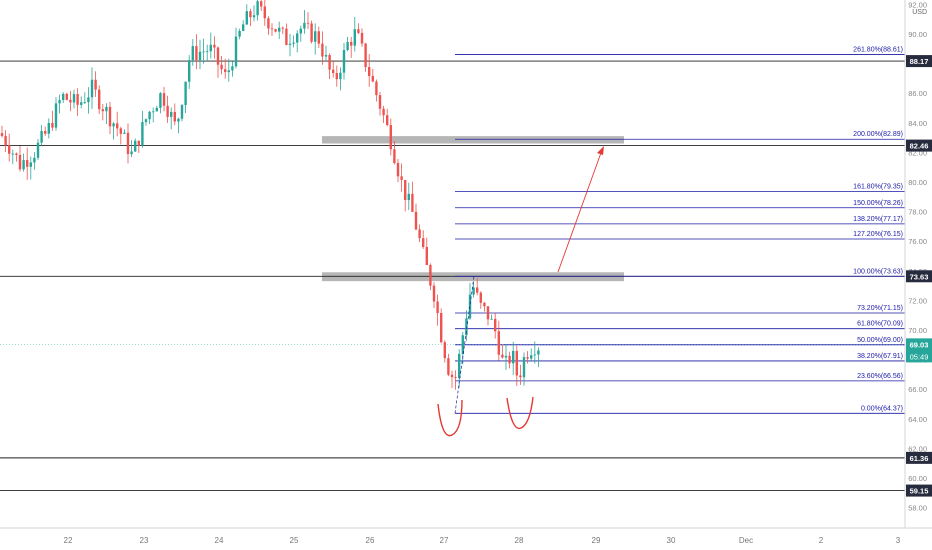 The width and height of the screenshot is (932, 550). What do you see at coordinates (219, 540) in the screenshot?
I see `x-tick-label: 24` at bounding box center [219, 540].